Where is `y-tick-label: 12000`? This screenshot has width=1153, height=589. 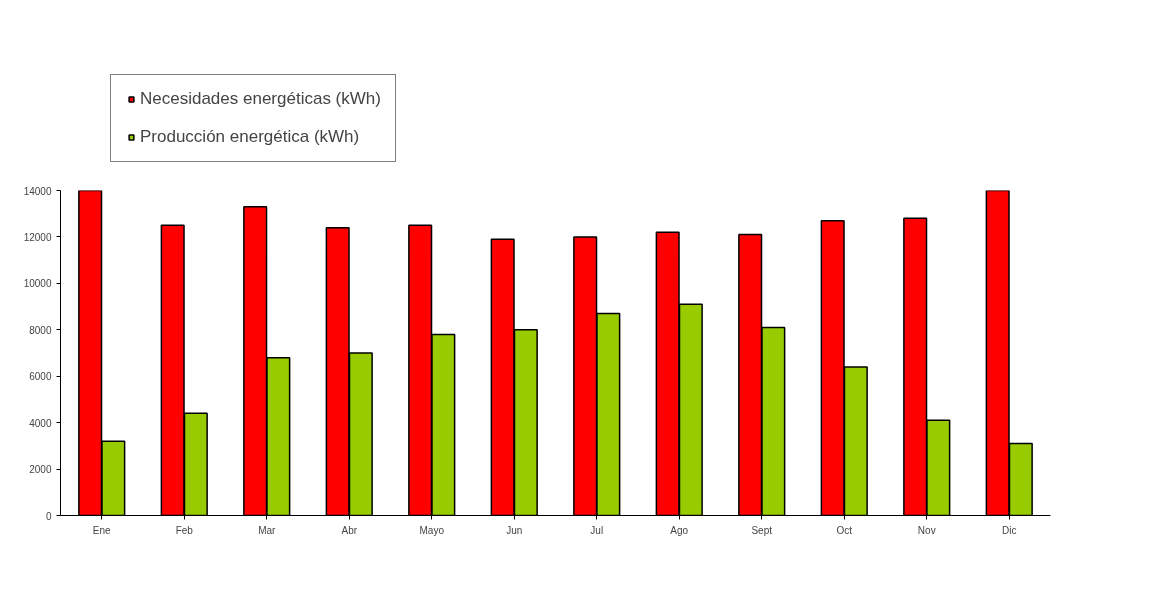
y-tick-label: 12000 is located at coordinates (37, 237).